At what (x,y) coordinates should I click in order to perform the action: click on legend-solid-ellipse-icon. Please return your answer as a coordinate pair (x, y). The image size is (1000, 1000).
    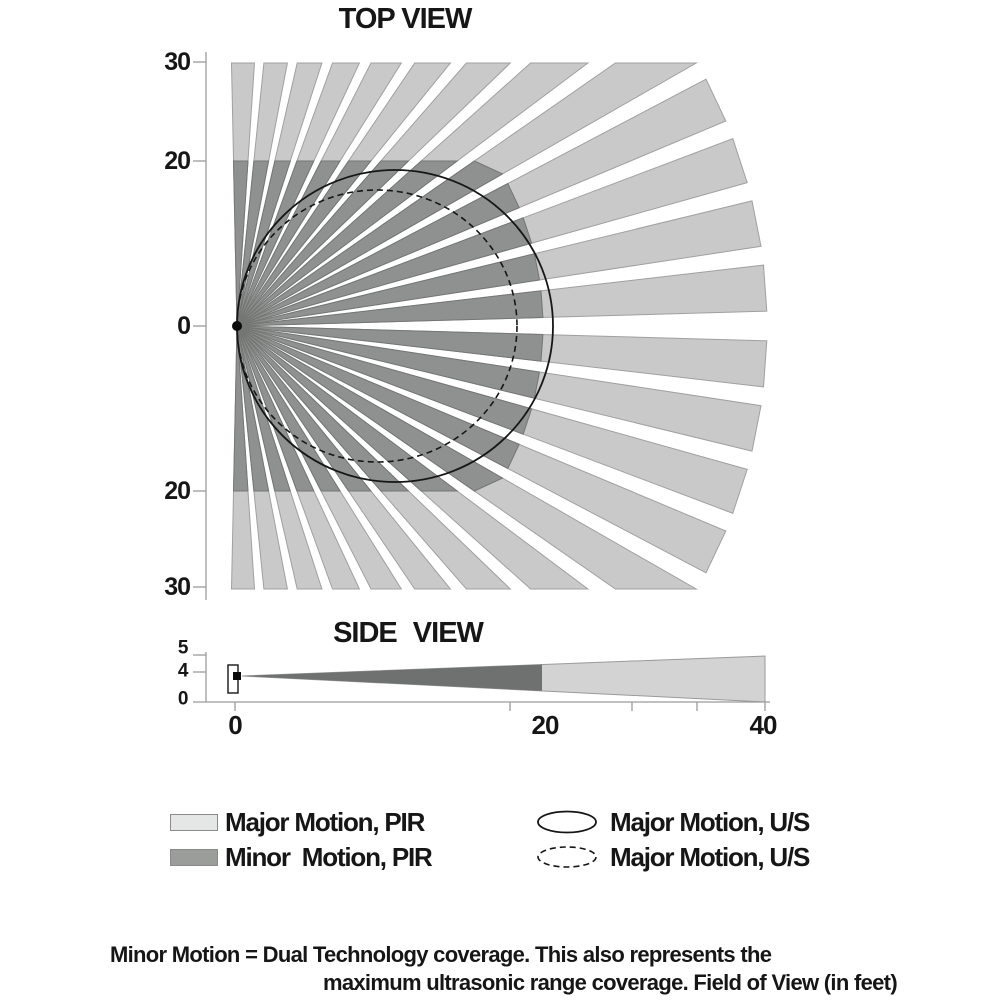
    Looking at the image, I should click on (567, 822).